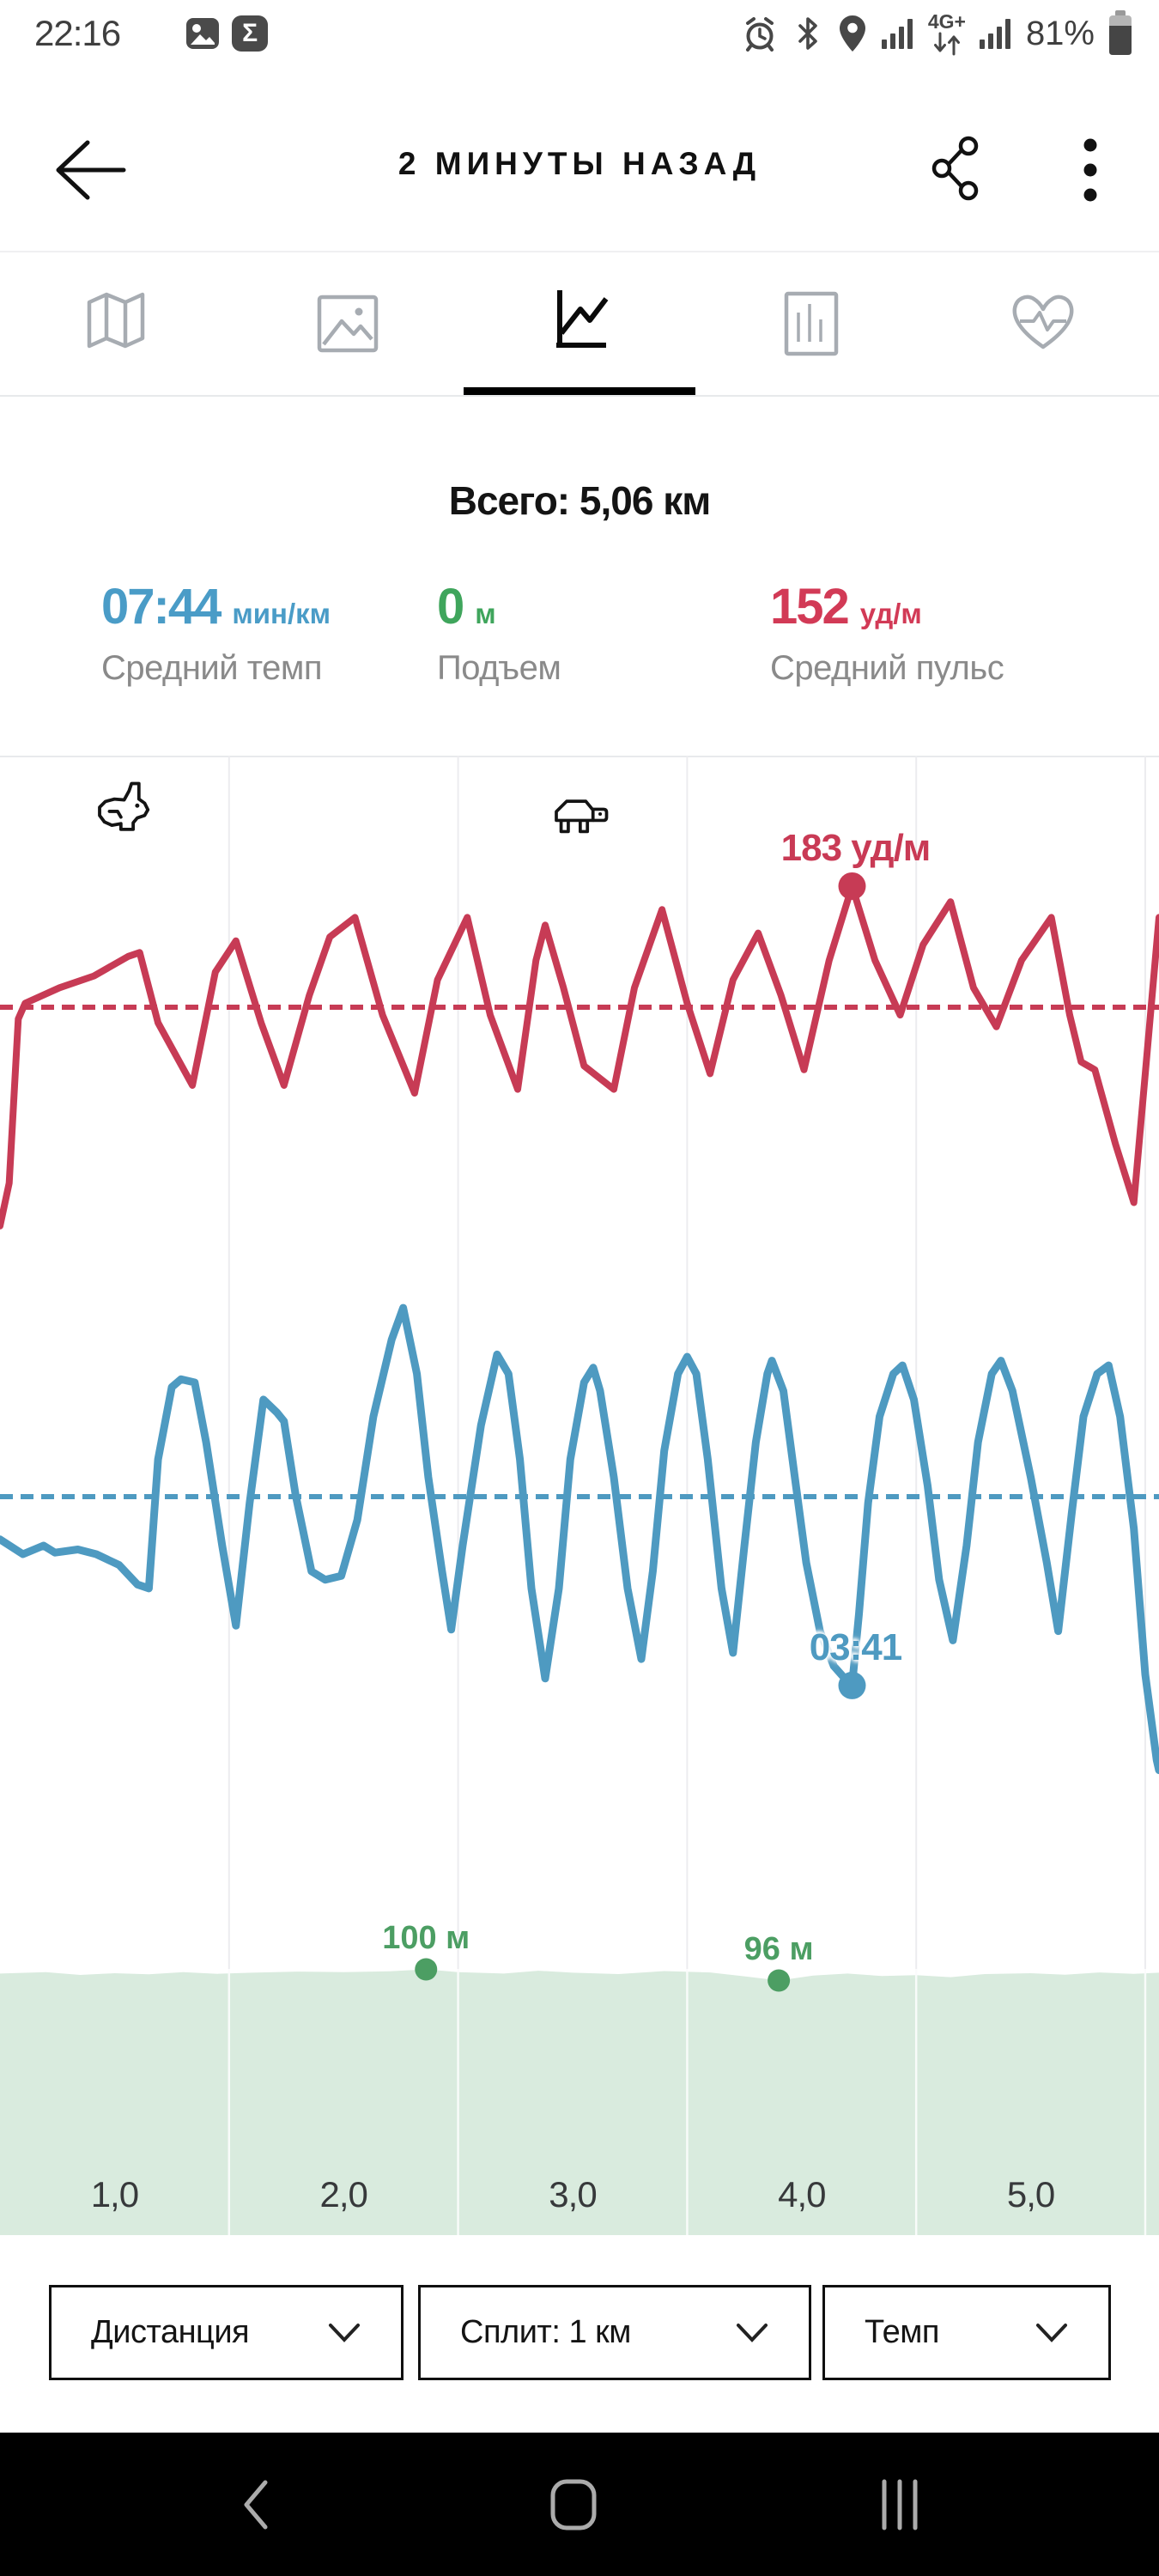 The width and height of the screenshot is (1159, 2576). I want to click on signal-strength-icon, so click(898, 33).